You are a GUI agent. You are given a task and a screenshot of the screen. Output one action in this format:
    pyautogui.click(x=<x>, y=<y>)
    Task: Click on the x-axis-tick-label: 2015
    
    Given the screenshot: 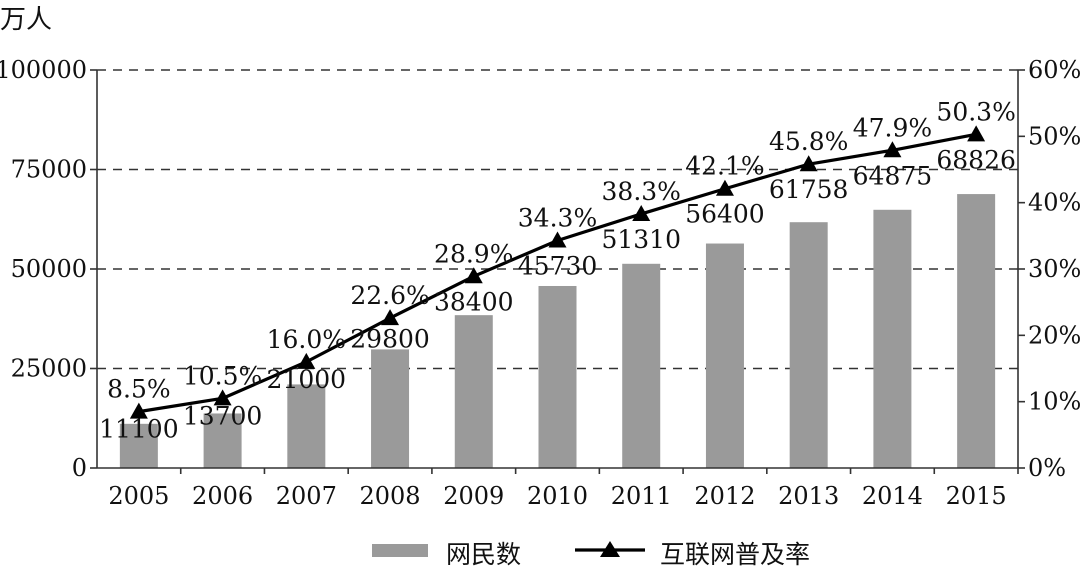 What is the action you would take?
    pyautogui.click(x=976, y=496)
    